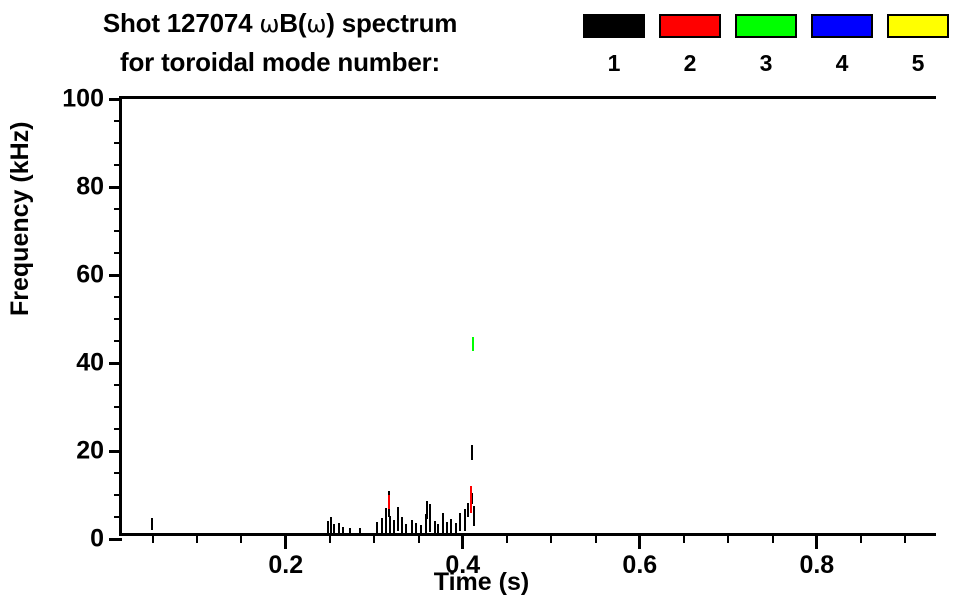 The height and width of the screenshot is (615, 963). What do you see at coordinates (83, 98) in the screenshot?
I see `y-tick-label: 100` at bounding box center [83, 98].